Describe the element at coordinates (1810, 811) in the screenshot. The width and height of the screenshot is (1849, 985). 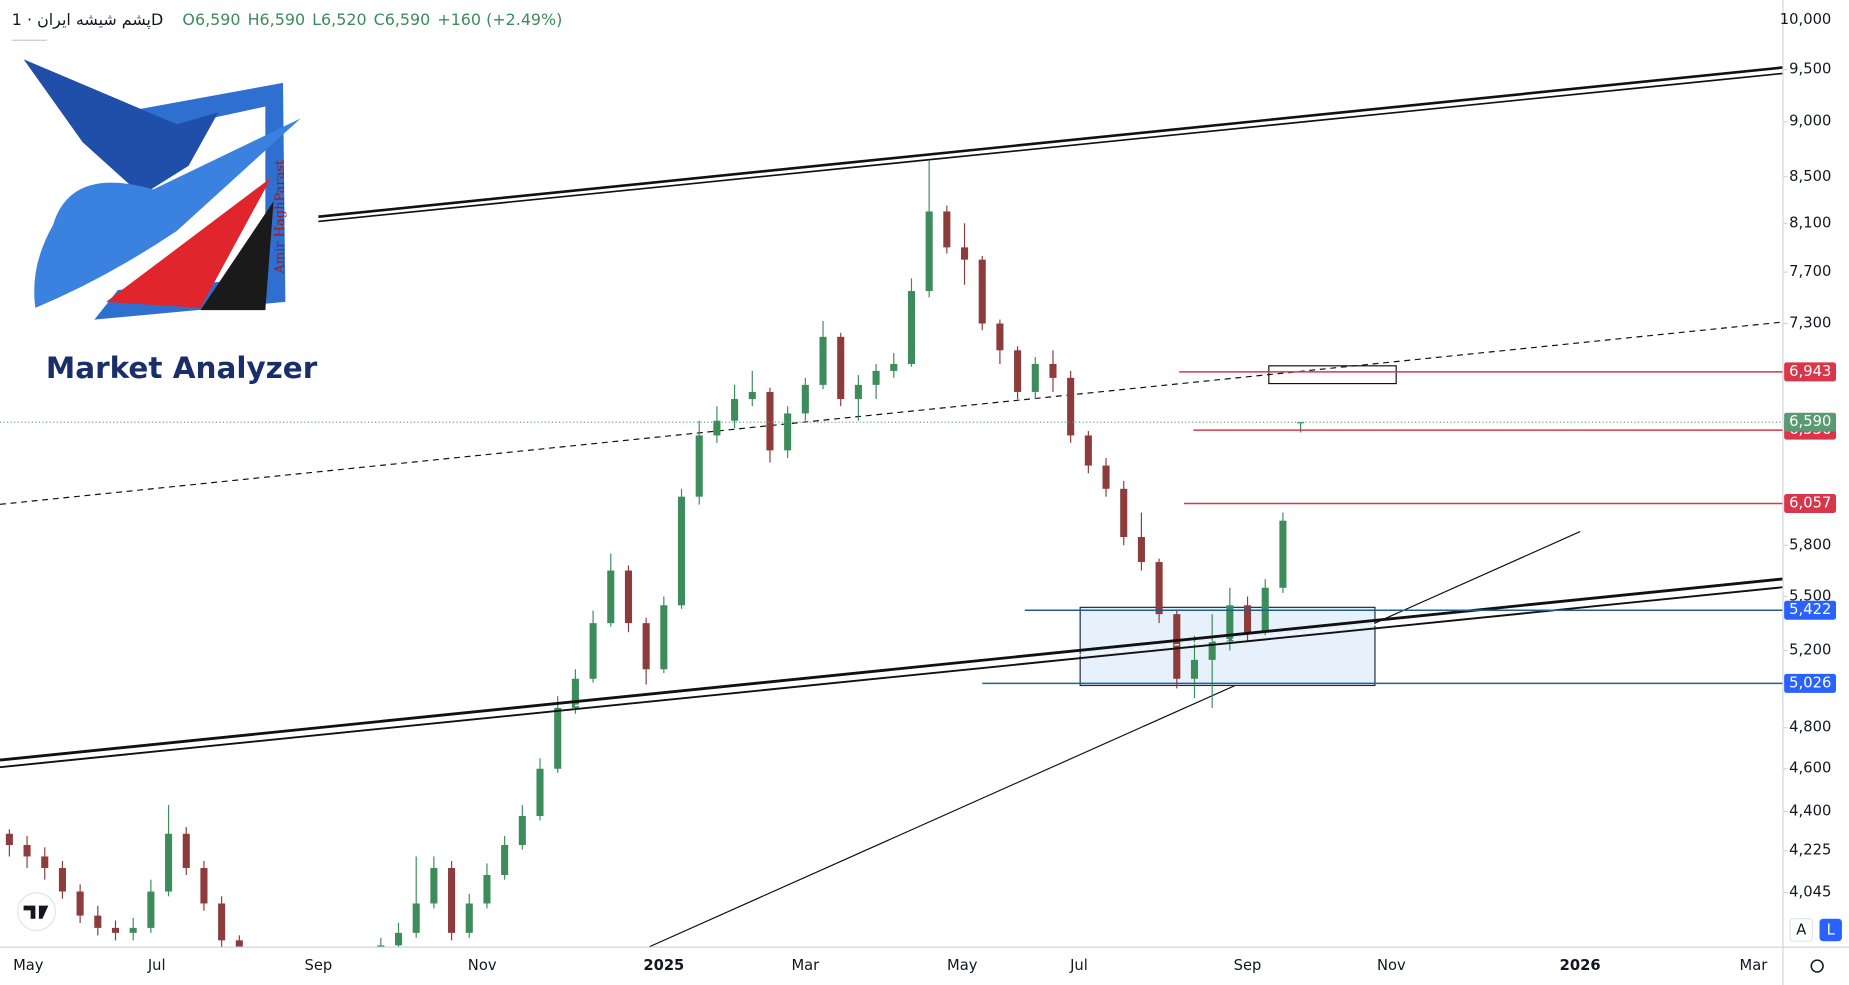
I see `y-tick-label: 4,400` at that location.